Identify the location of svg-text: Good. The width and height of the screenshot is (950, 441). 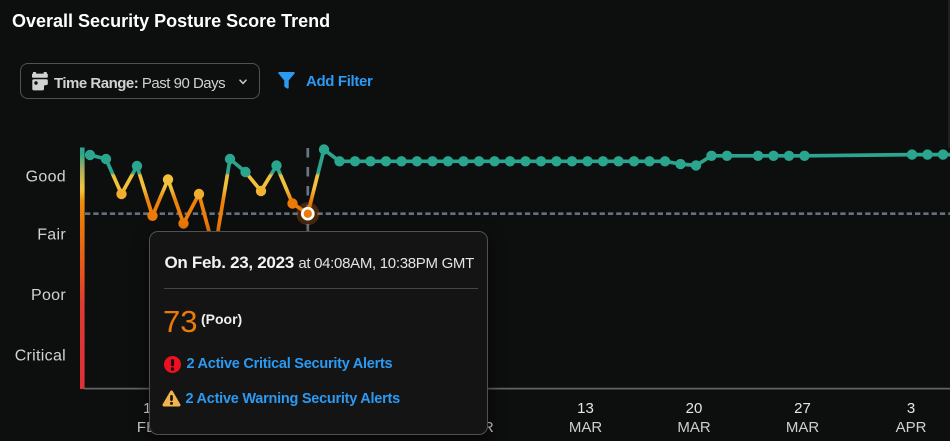
(46, 176).